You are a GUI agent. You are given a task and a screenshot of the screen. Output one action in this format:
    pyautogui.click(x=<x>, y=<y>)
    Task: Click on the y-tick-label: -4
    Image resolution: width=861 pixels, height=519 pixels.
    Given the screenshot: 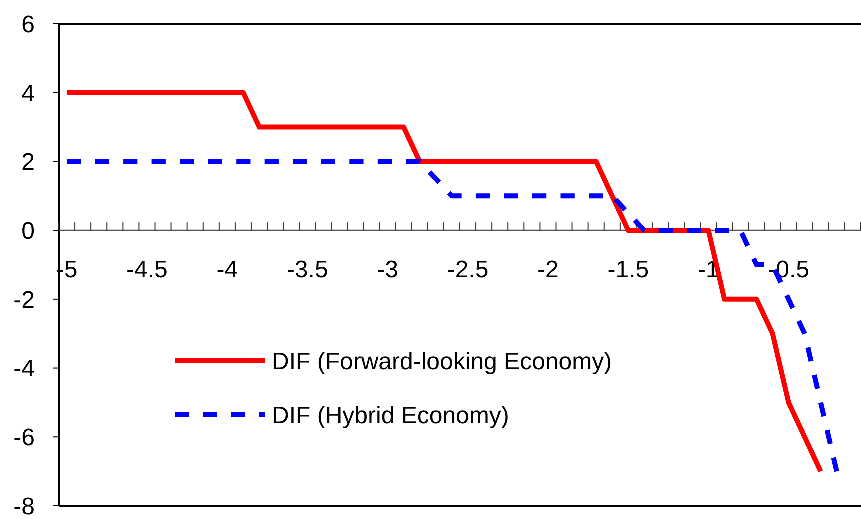 What is the action you would take?
    pyautogui.click(x=24, y=369)
    